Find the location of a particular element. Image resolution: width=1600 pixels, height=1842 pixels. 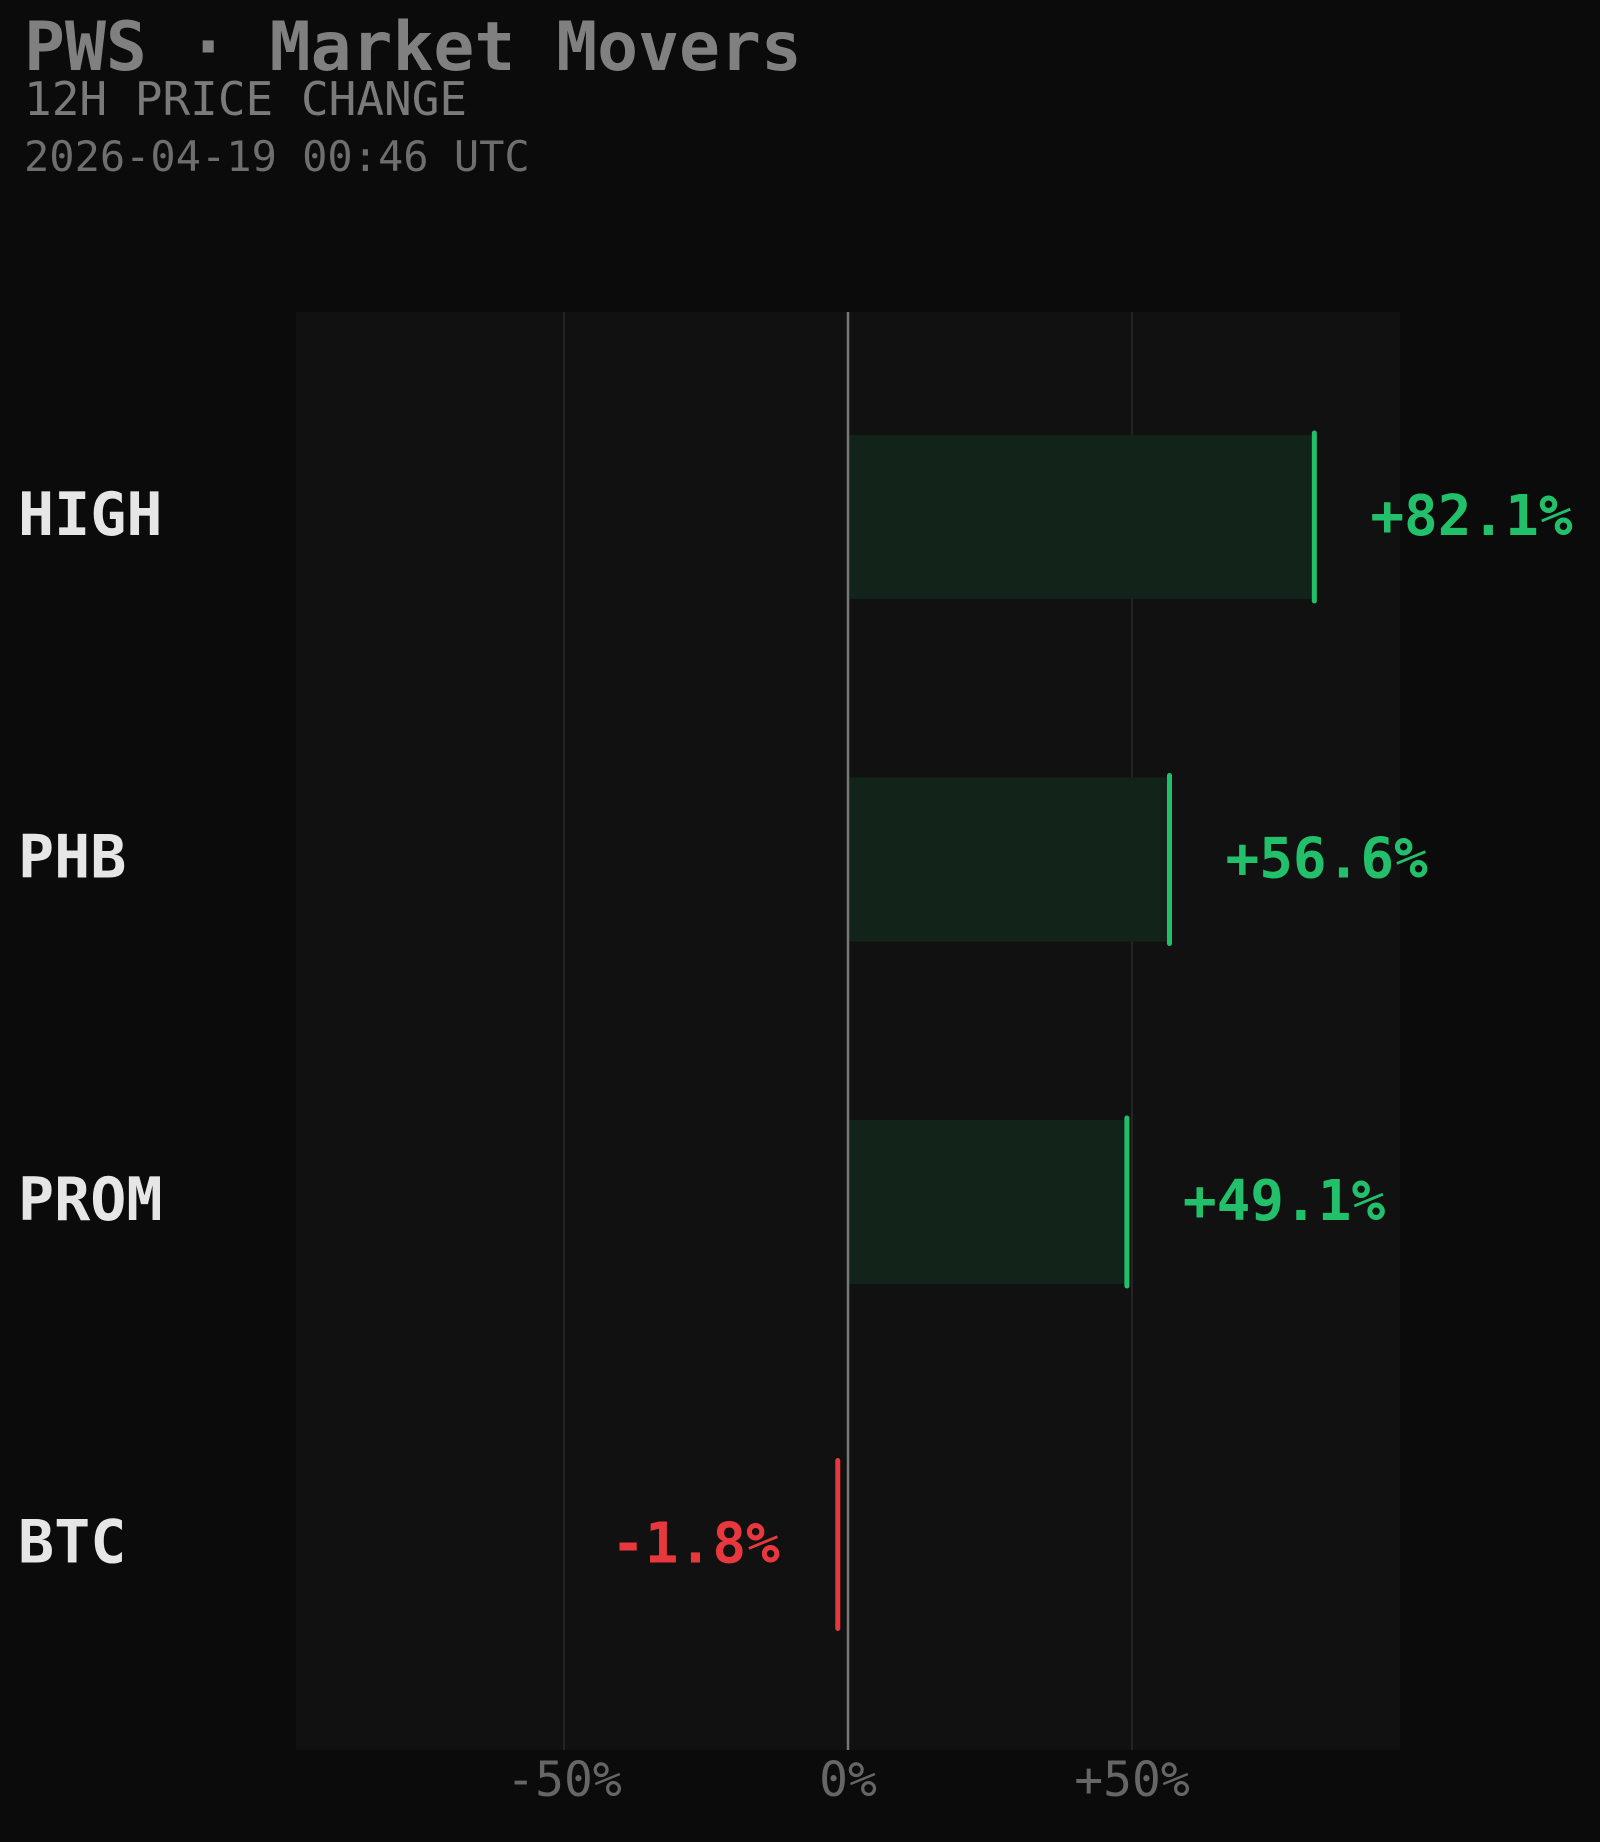

chart-title: PWS · Market Movers is located at coordinates (413, 47).